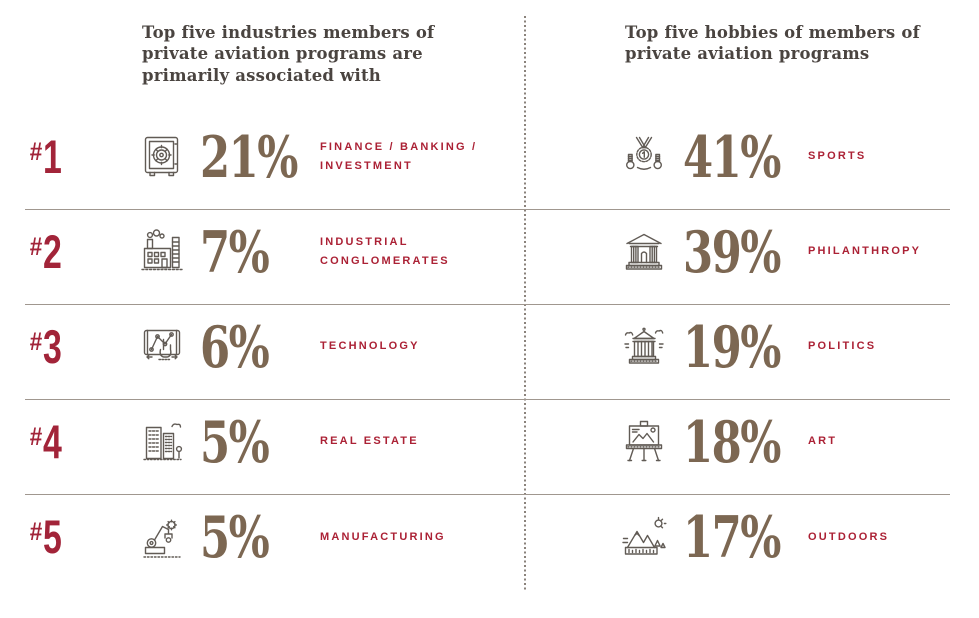 This screenshot has height=618, width=979. I want to click on rank-number: 3, so click(52, 346).